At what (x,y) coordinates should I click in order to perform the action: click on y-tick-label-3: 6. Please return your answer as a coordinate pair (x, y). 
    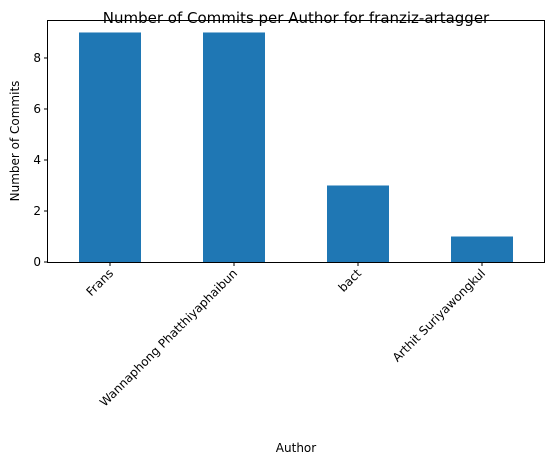
    Looking at the image, I should click on (37, 109).